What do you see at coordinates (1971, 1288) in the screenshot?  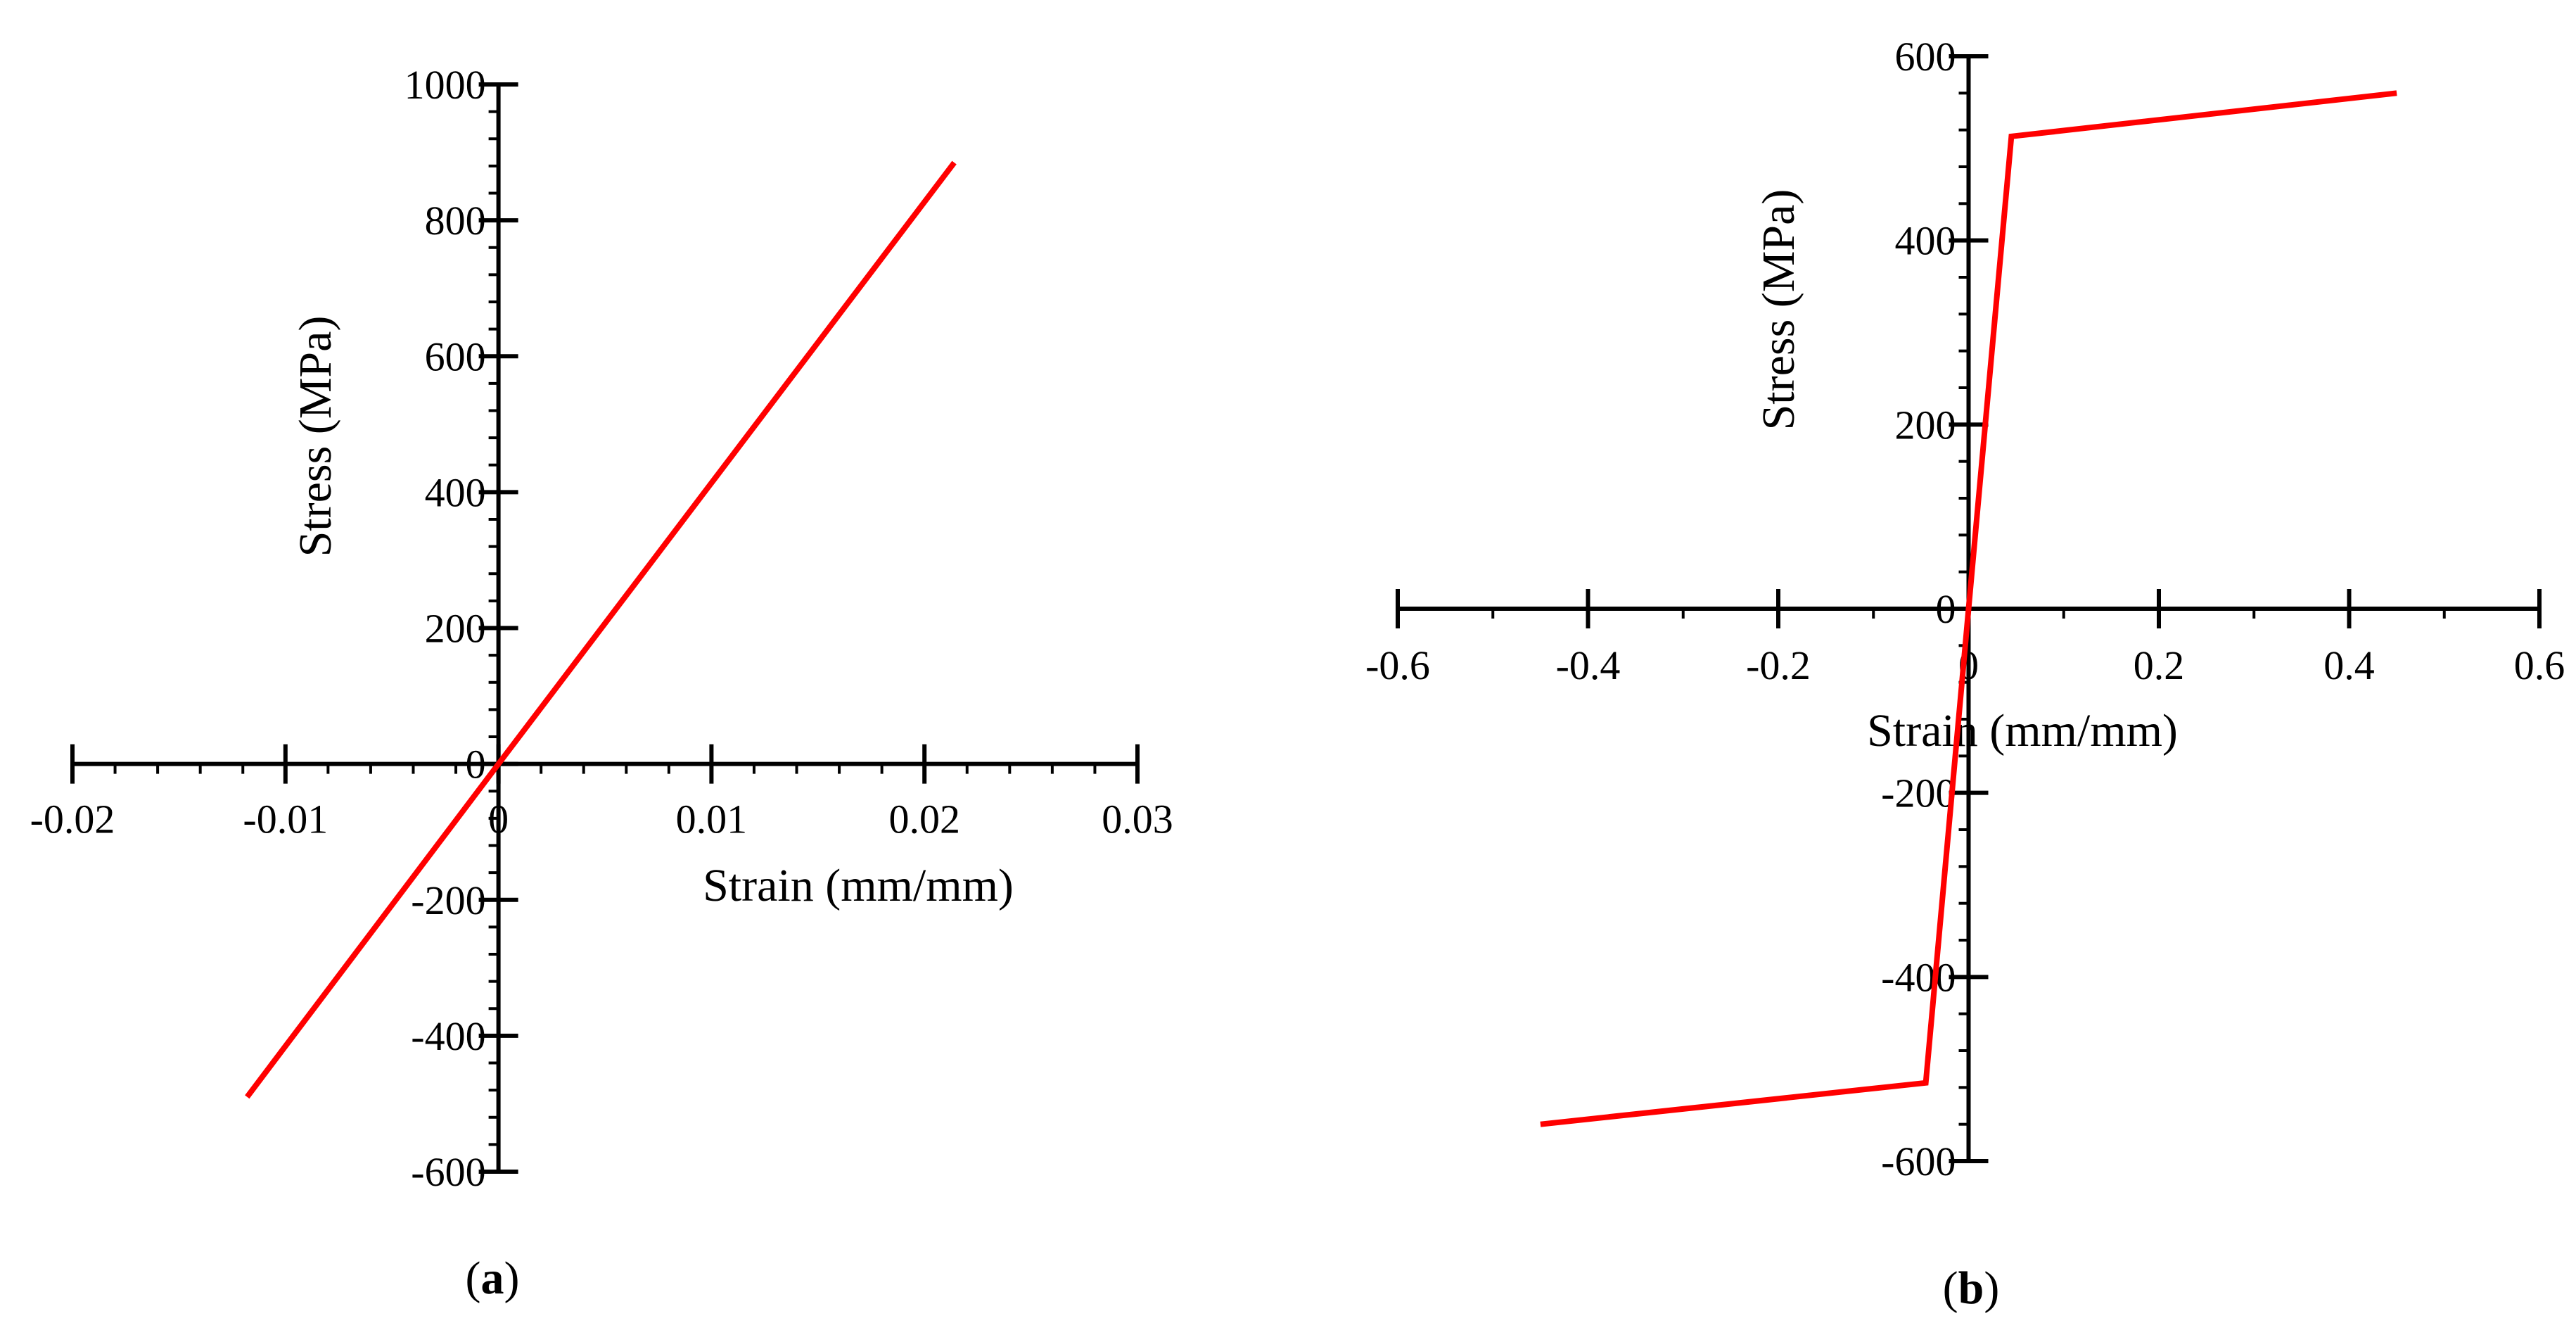 I see `panel-label-b: (b)` at bounding box center [1971, 1288].